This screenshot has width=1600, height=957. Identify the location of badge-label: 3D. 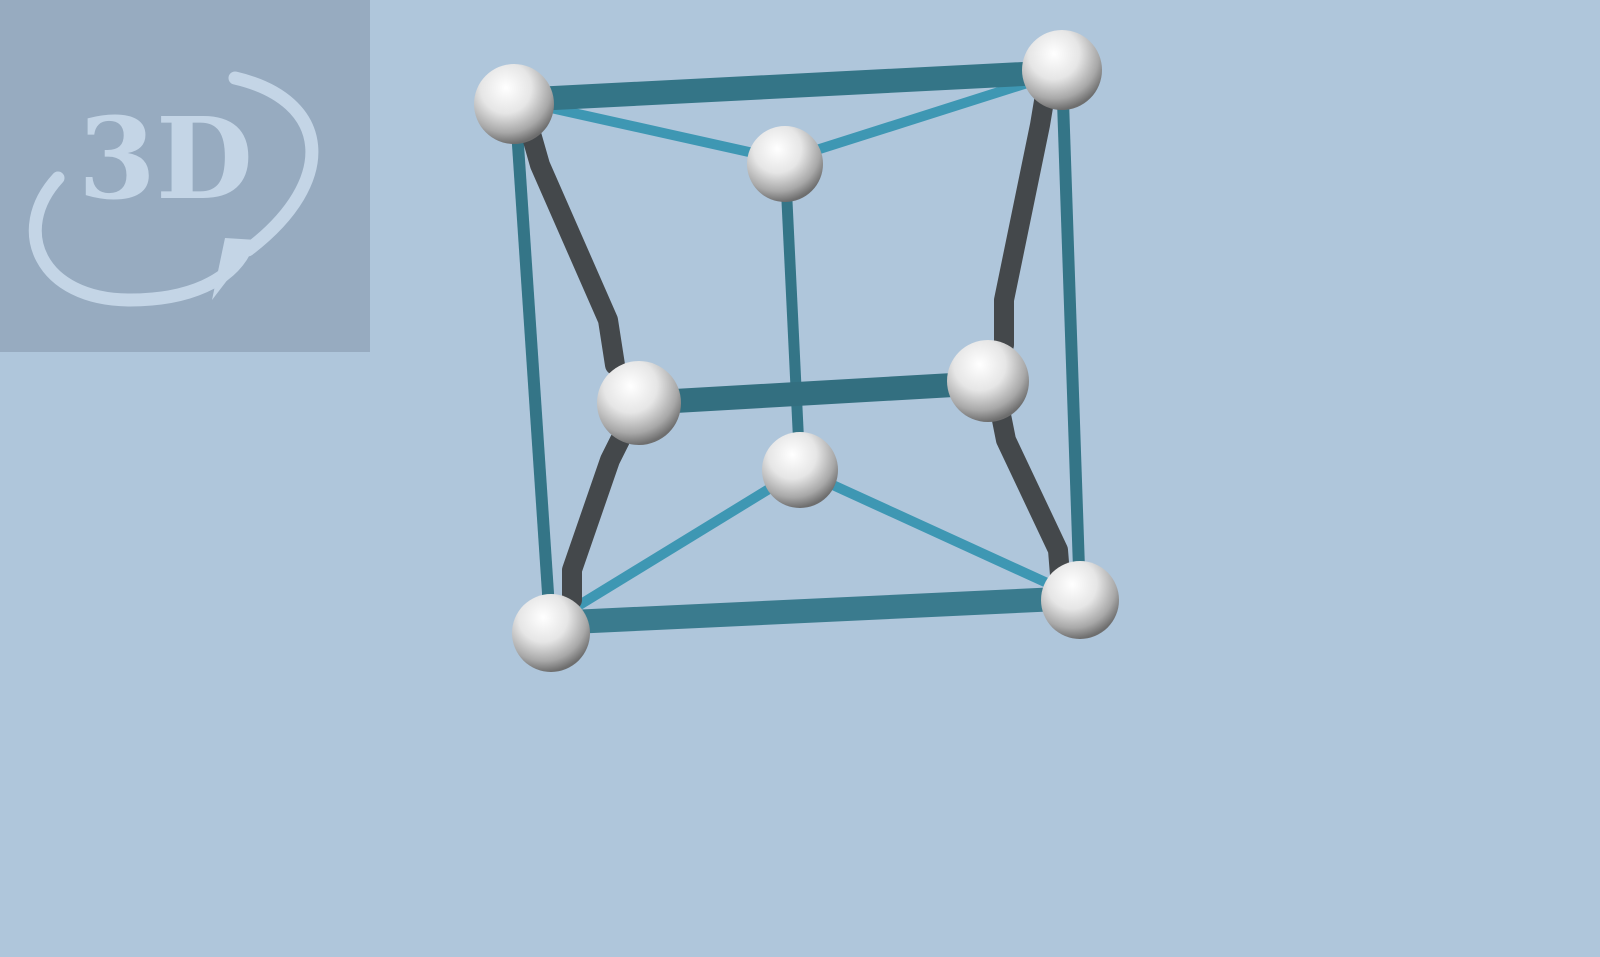
(165, 159).